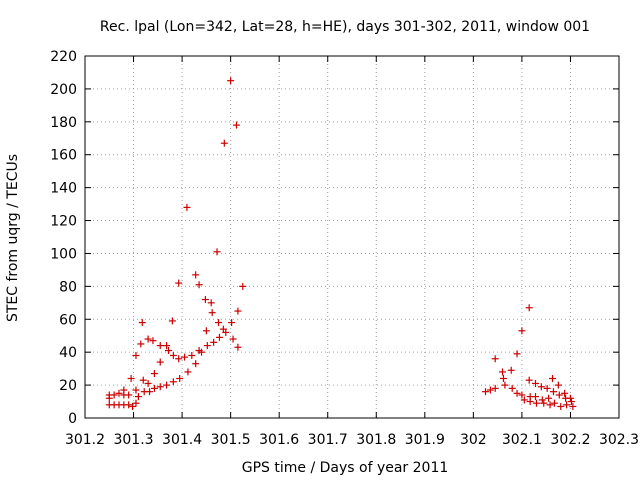 This screenshot has height=480, width=640. What do you see at coordinates (68, 287) in the screenshot?
I see `y-tick-label: 80` at bounding box center [68, 287].